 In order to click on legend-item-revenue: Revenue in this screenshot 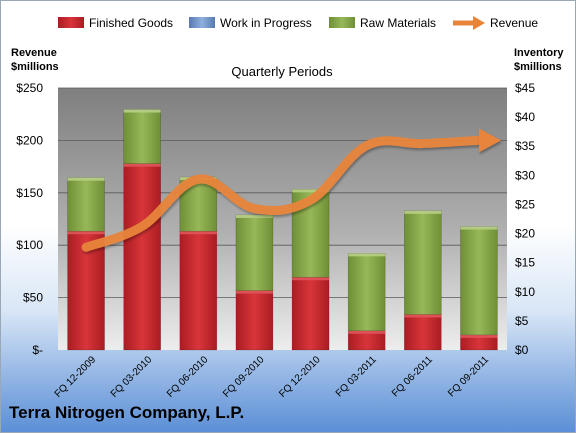, I will do `click(495, 23)`.